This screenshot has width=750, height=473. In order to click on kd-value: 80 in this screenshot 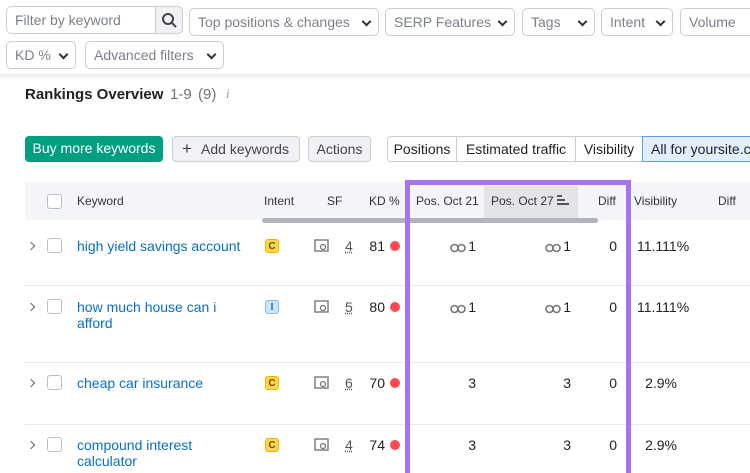, I will do `click(377, 307)`.